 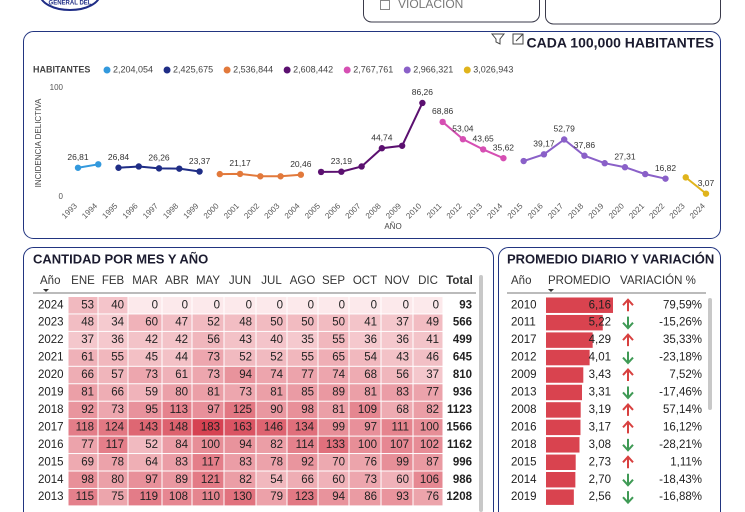 What do you see at coordinates (507, 39) in the screenshot?
I see `visual-icons` at bounding box center [507, 39].